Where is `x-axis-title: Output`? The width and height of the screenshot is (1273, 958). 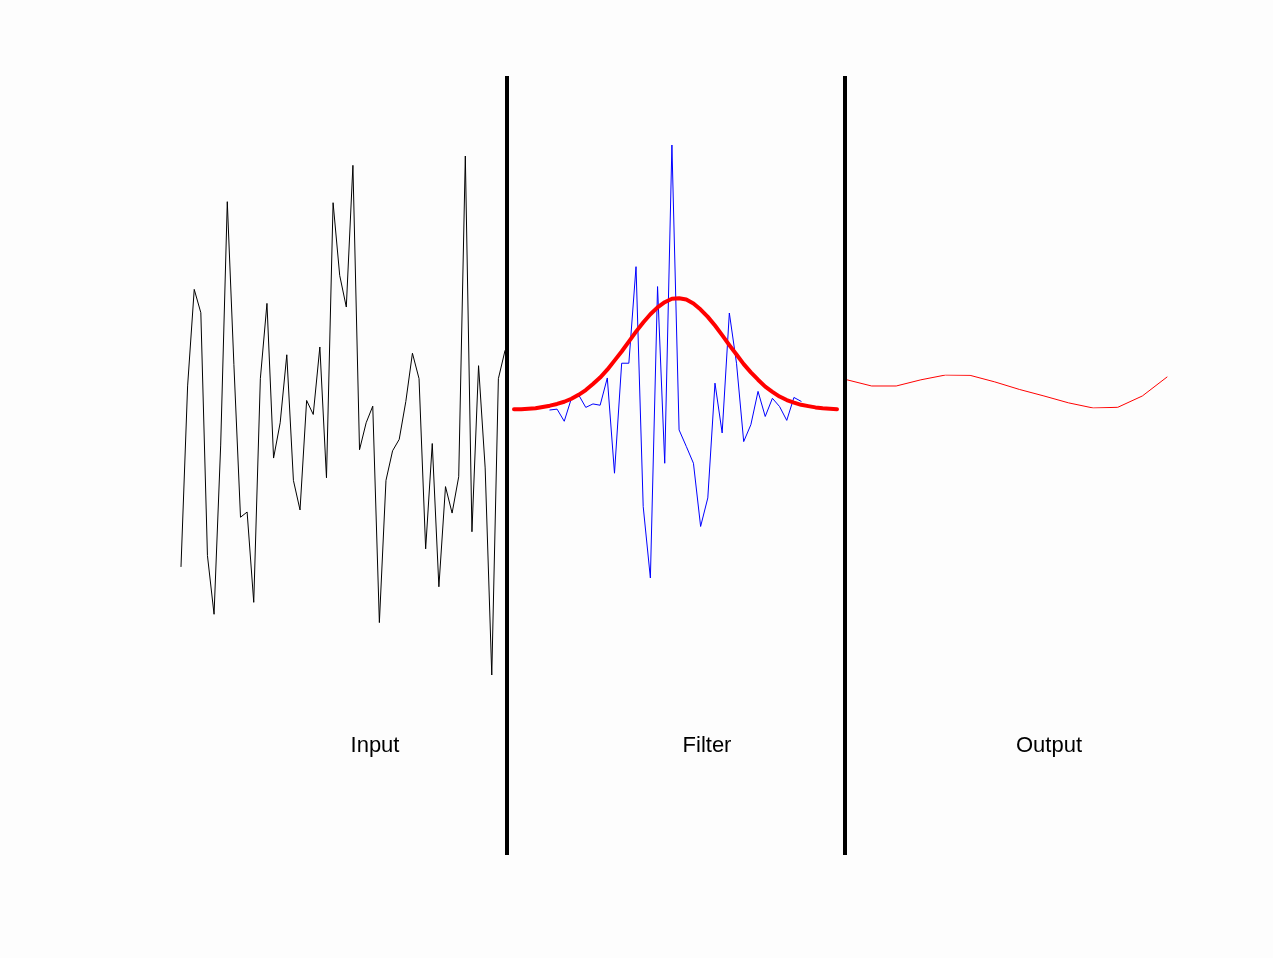
x-axis-title: Output is located at coordinates (1049, 744).